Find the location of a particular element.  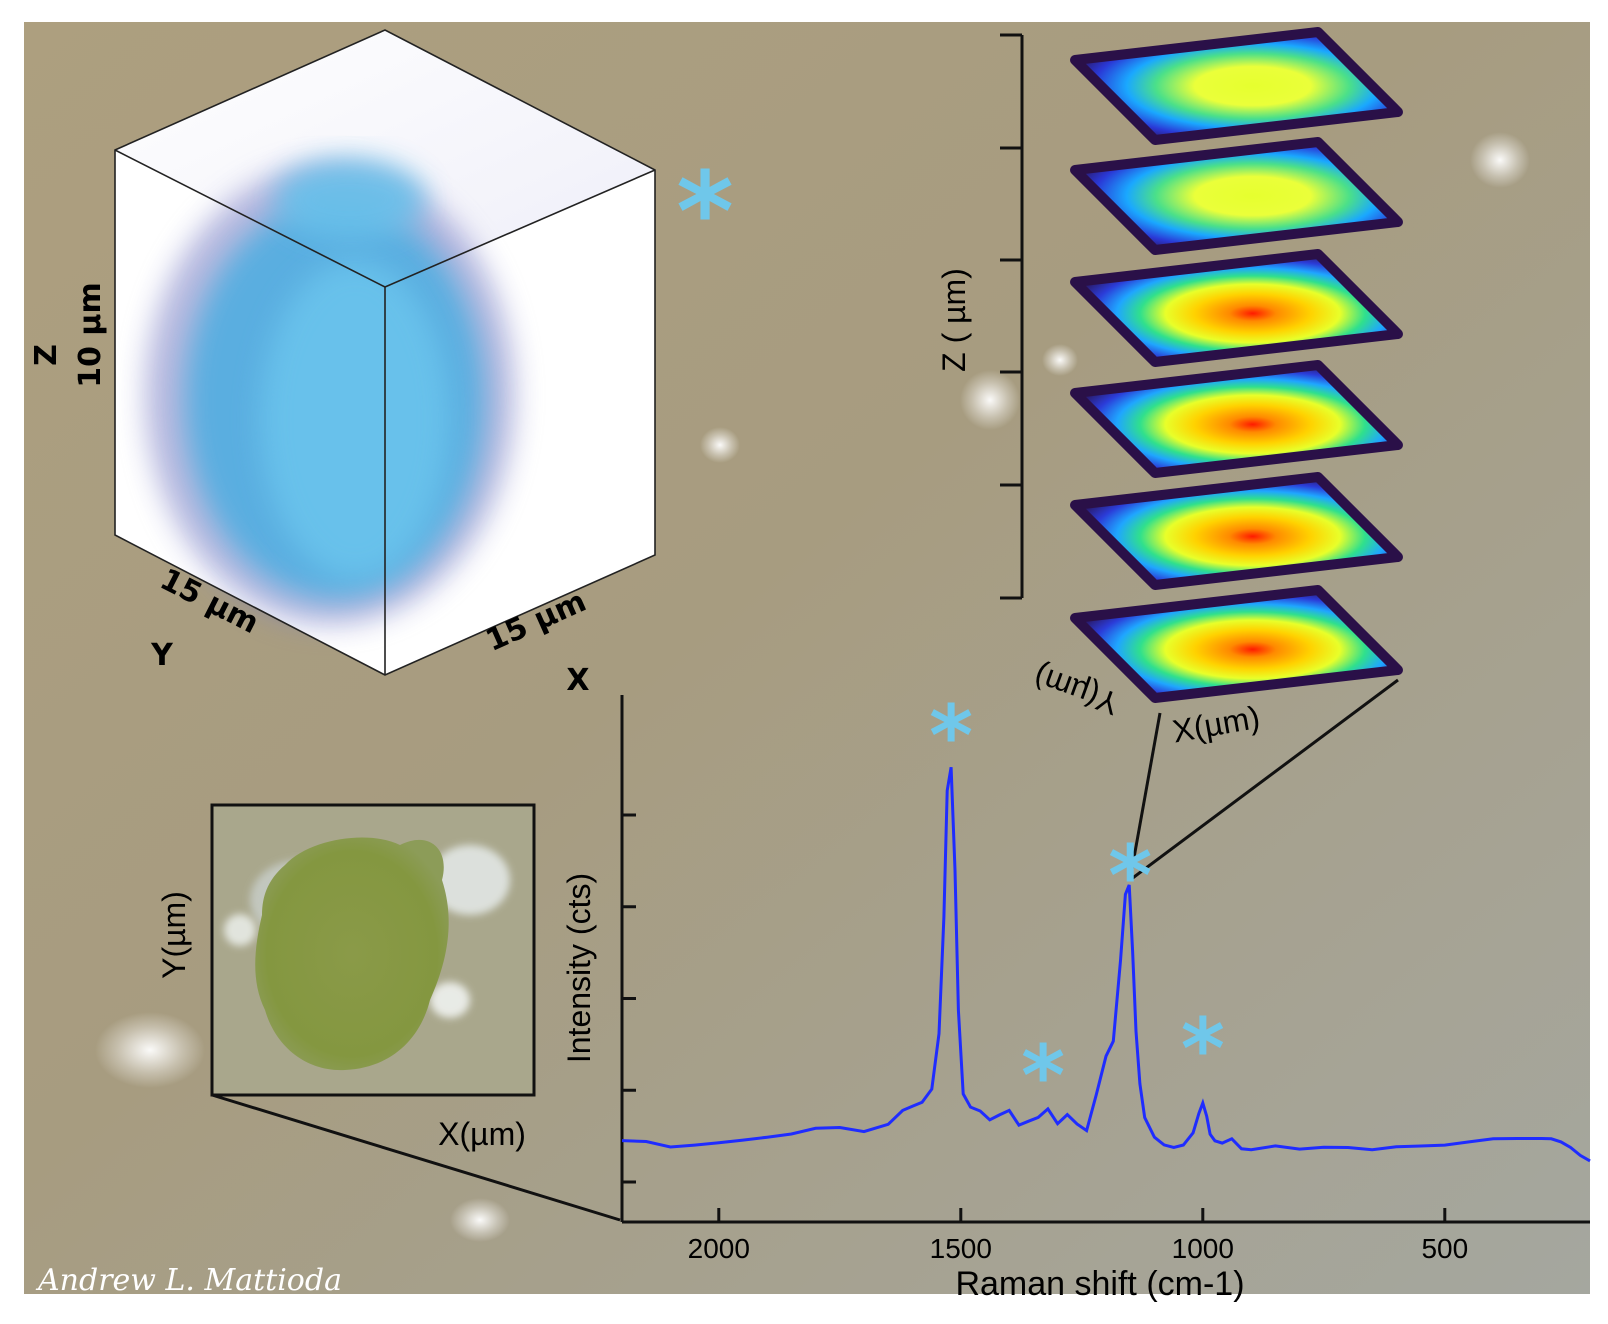

peak-markers: * * * * is located at coordinates (1077, 906).